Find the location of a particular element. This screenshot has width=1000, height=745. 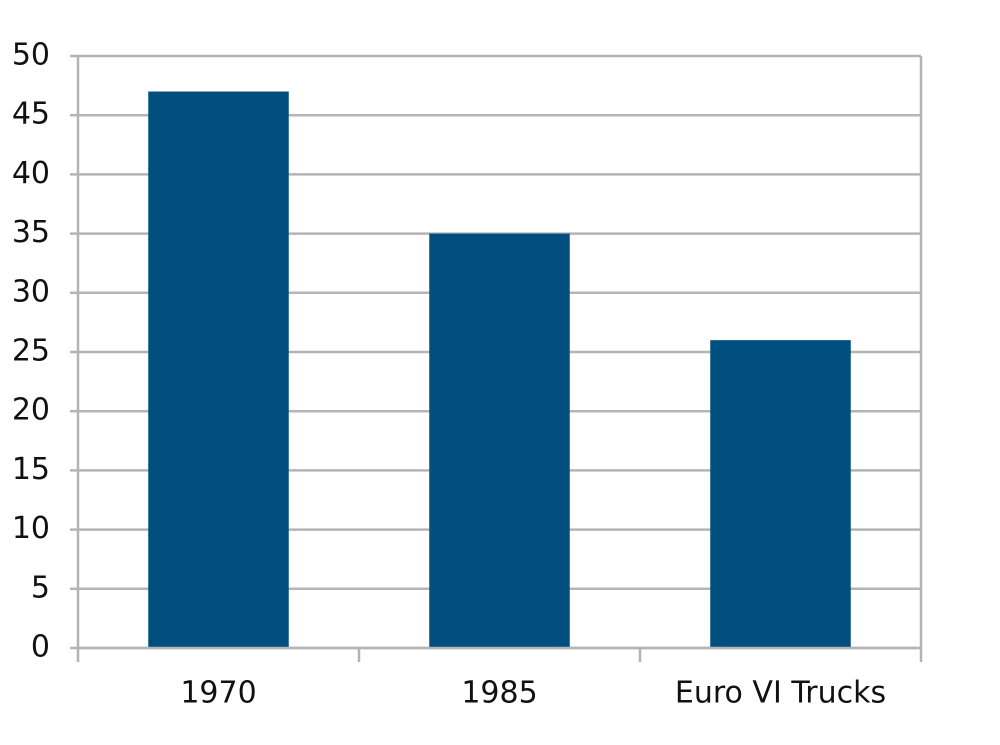

x-tick-label: 1970 is located at coordinates (218, 693).